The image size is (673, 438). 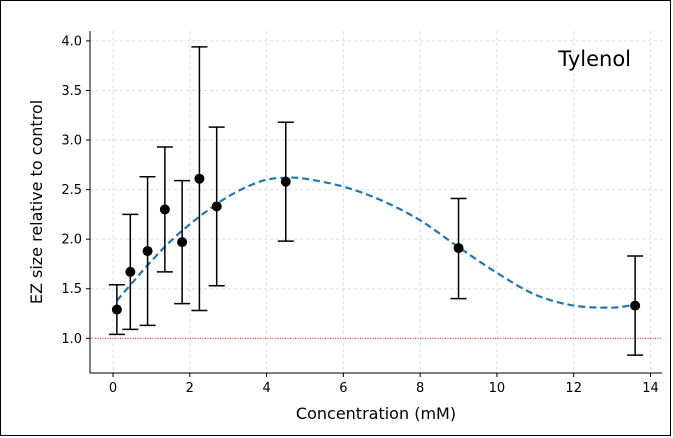 I want to click on x-tick-label-3: 6, so click(x=343, y=388).